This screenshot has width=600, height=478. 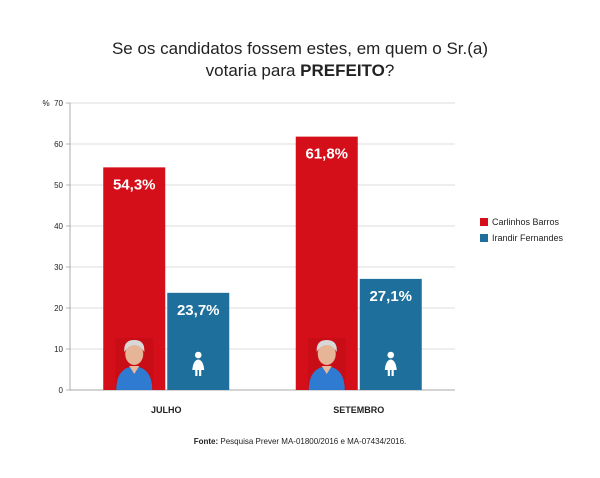 What do you see at coordinates (326, 154) in the screenshot?
I see `data-label: 61,8%` at bounding box center [326, 154].